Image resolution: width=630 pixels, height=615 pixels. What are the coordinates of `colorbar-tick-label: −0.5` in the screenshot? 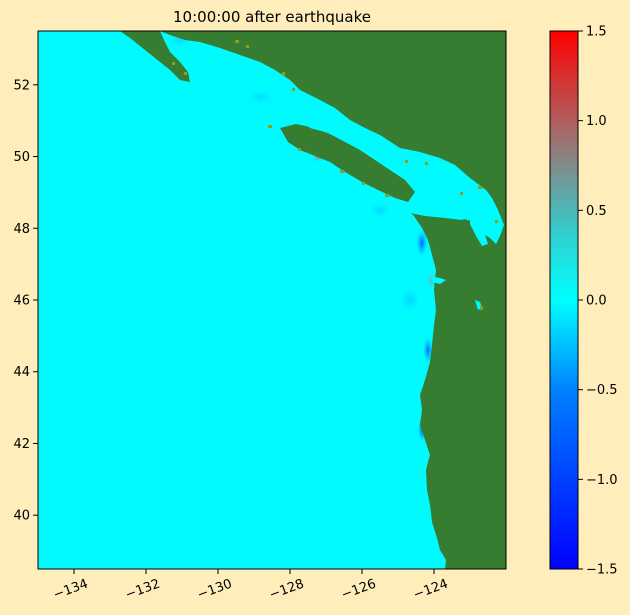 It's located at (602, 390).